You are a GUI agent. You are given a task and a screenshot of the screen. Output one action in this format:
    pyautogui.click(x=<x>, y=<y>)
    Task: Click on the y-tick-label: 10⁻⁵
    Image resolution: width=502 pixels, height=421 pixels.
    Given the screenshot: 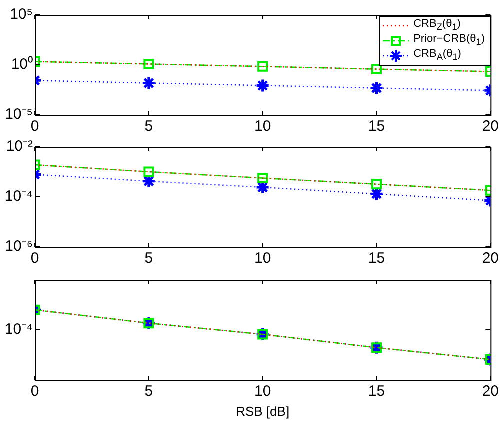 What is the action you would take?
    pyautogui.click(x=19, y=115)
    